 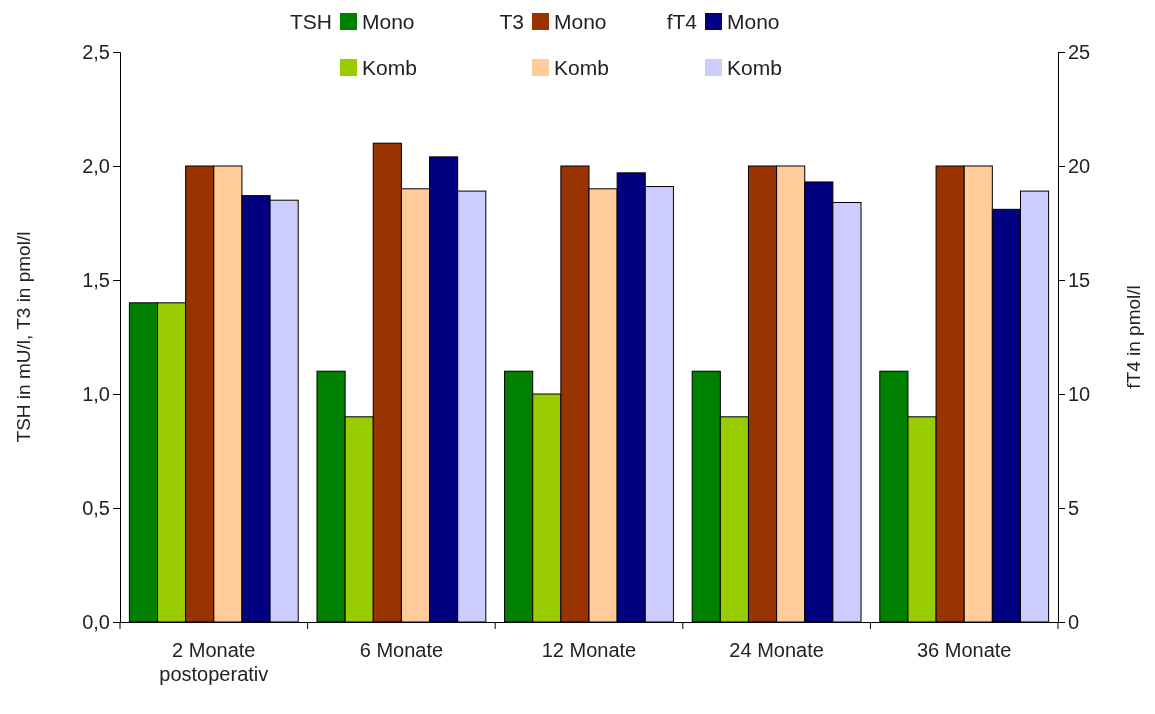 I want to click on x-tick-label: 24 Monate, so click(x=776, y=650).